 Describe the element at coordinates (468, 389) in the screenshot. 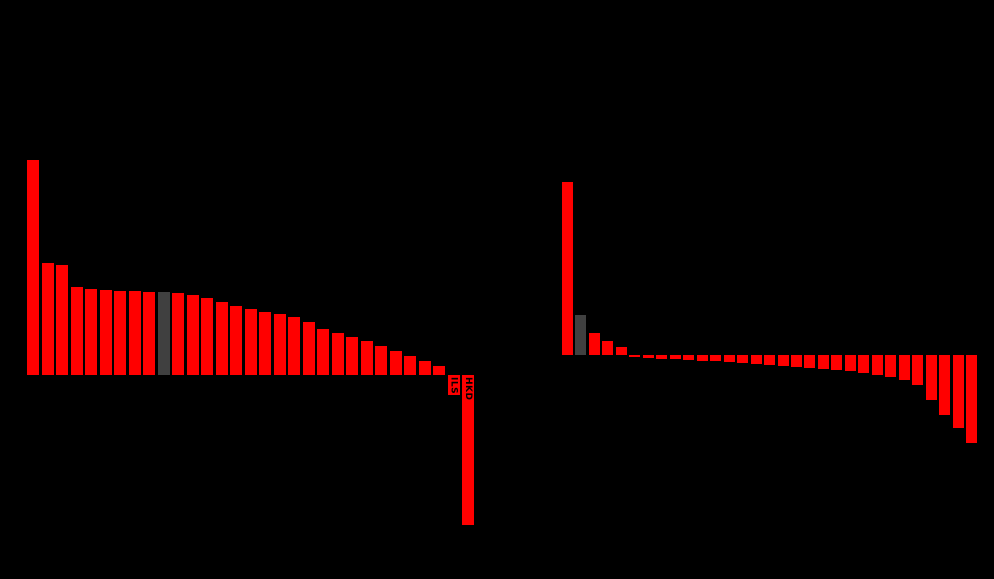

I see `x-tick-label-hkd: HKD` at that location.